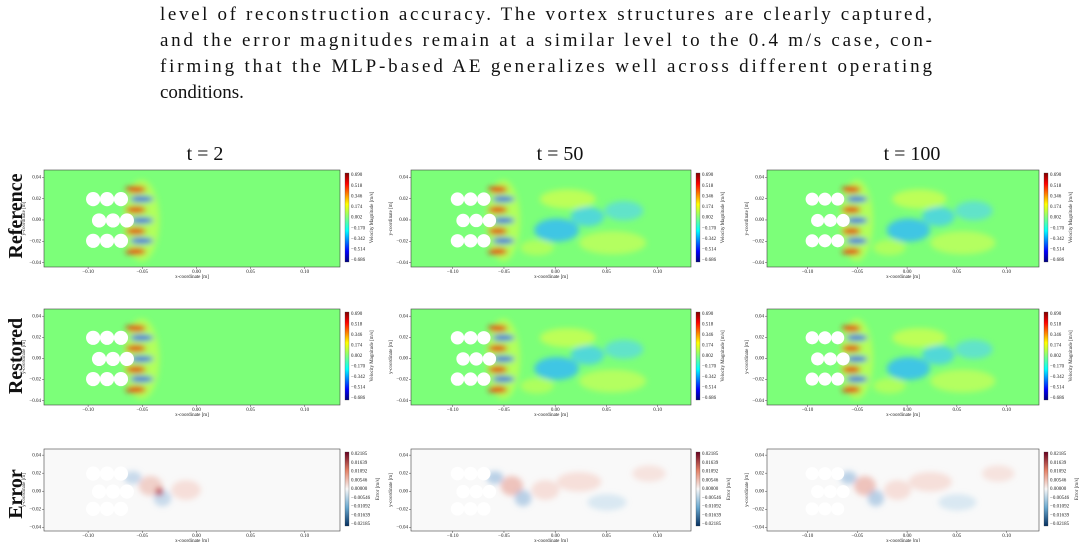 This screenshot has width=1091, height=542. I want to click on colorbar-tick-label: 0.690, so click(708, 314).